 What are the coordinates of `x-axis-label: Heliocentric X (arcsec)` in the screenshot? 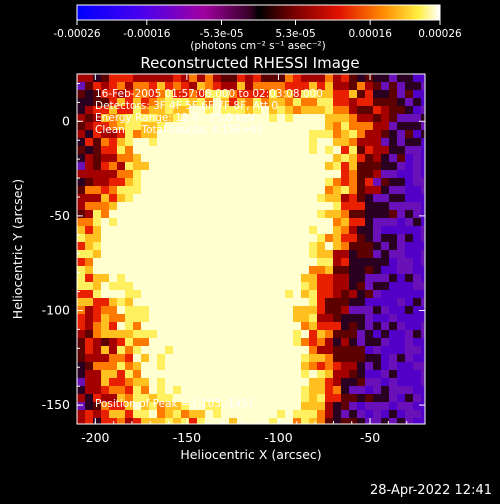 It's located at (250, 454).